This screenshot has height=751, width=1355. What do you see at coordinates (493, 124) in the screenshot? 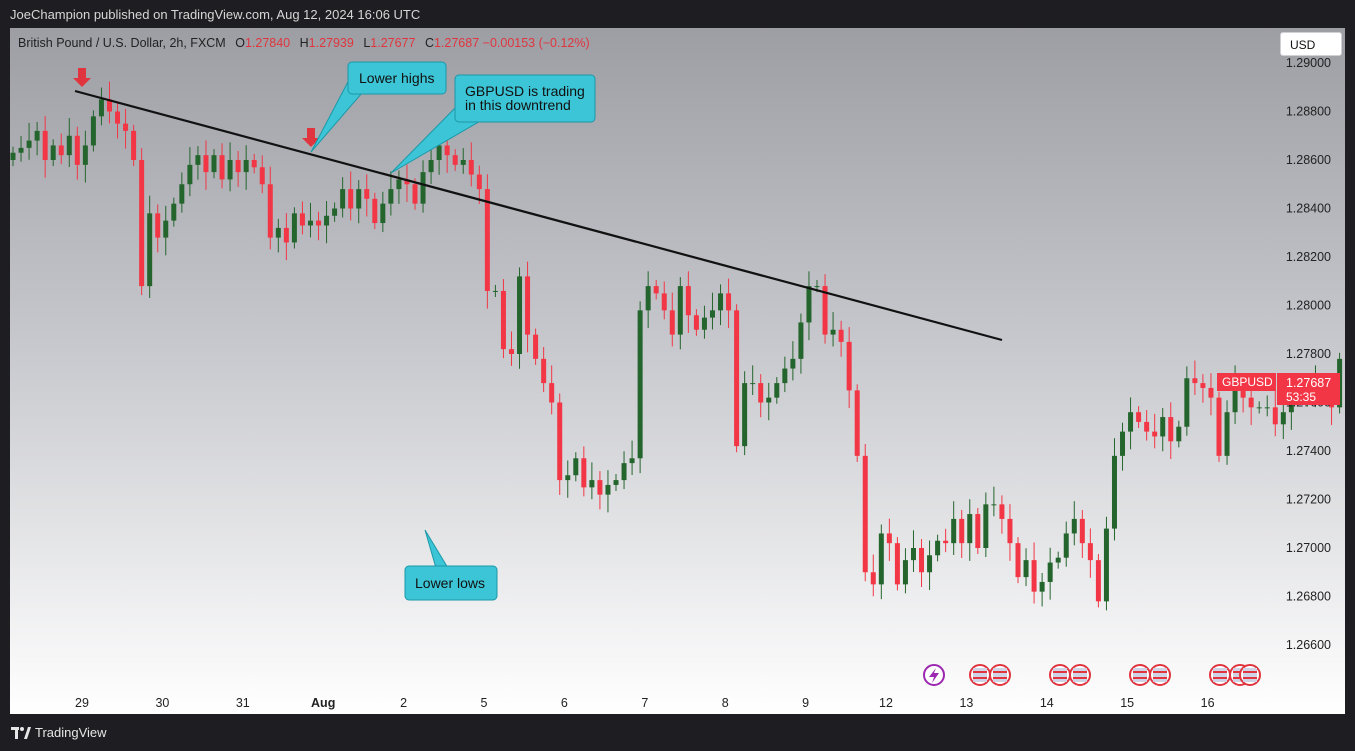
I see `callout-downtrend: GBPUSD is trading in this downtrend` at bounding box center [493, 124].